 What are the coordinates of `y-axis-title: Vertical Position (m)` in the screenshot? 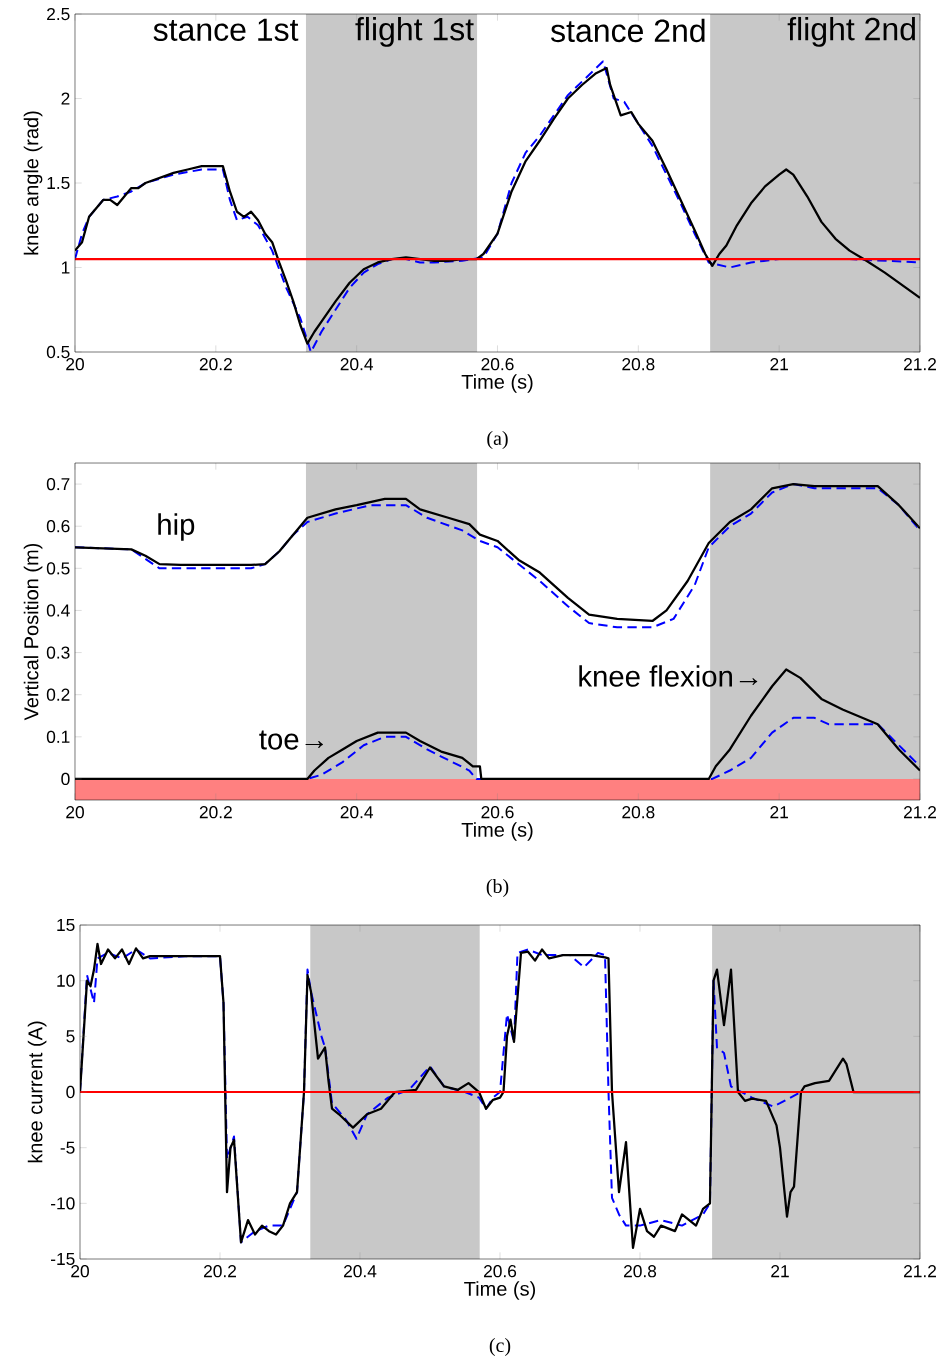 It's located at (33, 632).